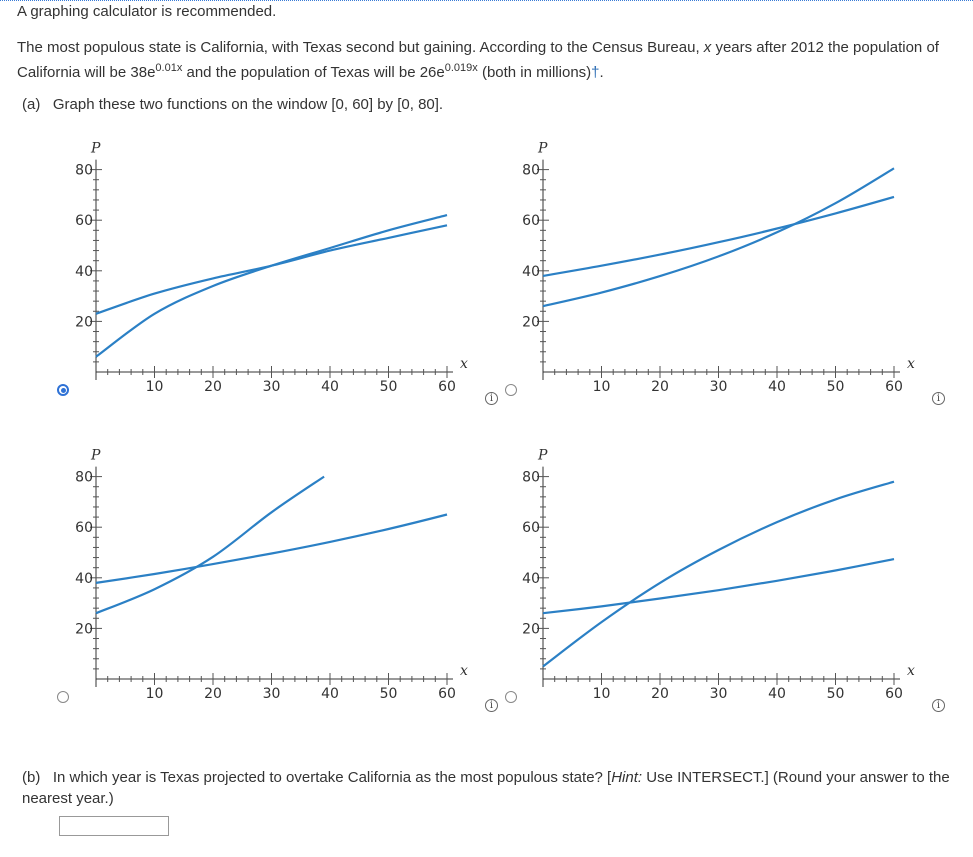 This screenshot has width=973, height=857. I want to click on graph-option-3: 10 20 30 40 50 60 20 40 60 80 x P, so click(271, 575).